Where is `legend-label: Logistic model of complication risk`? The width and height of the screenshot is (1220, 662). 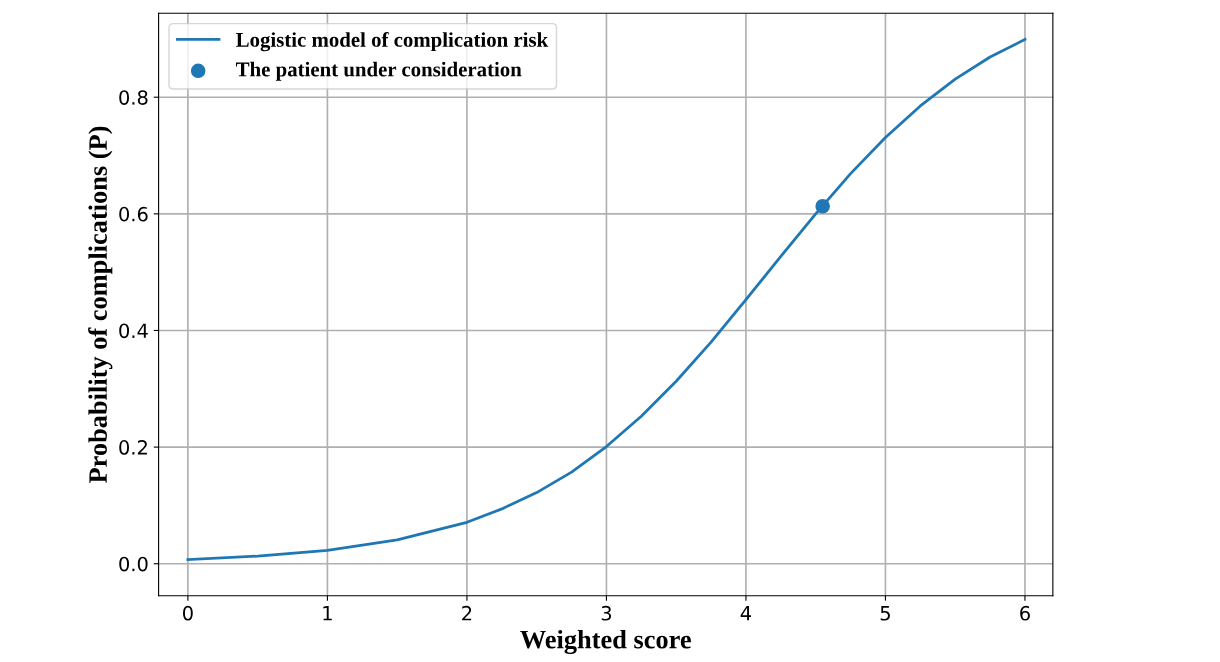 legend-label: Logistic model of complication risk is located at coordinates (392, 41).